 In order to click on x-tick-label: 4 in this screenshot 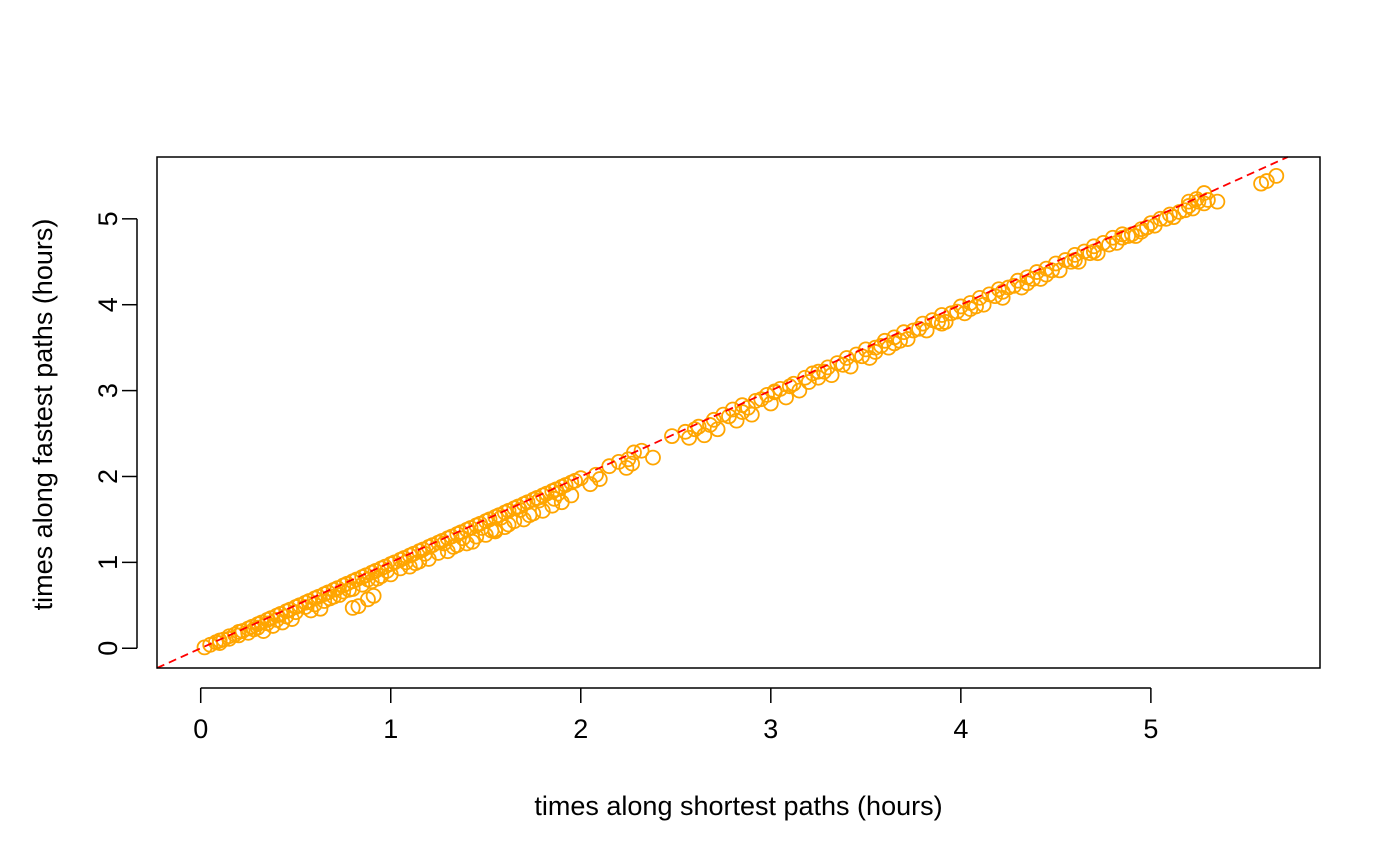, I will do `click(960, 729)`.